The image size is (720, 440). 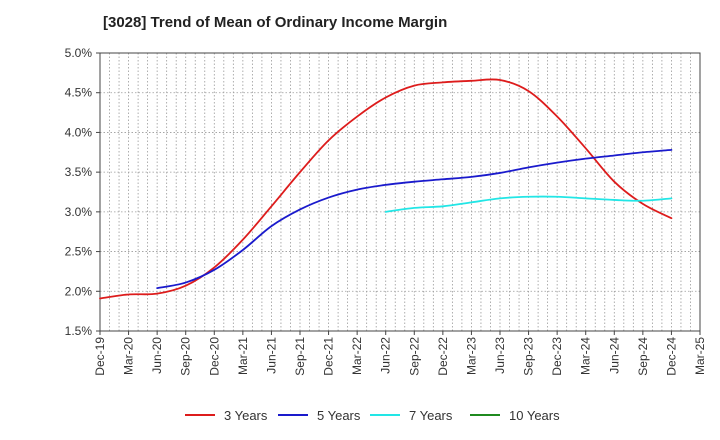 What do you see at coordinates (443, 356) in the screenshot?
I see `x-tick-label: Dec-22` at bounding box center [443, 356].